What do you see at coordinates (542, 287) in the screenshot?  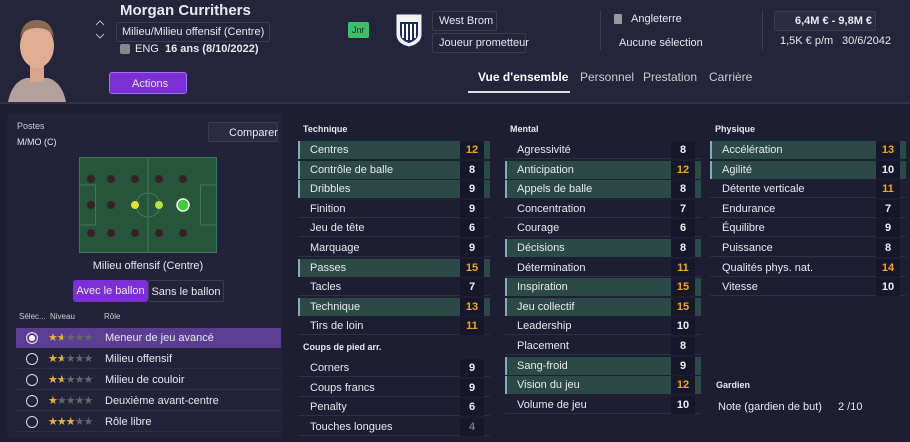 I see `attr-name: Inspiration` at bounding box center [542, 287].